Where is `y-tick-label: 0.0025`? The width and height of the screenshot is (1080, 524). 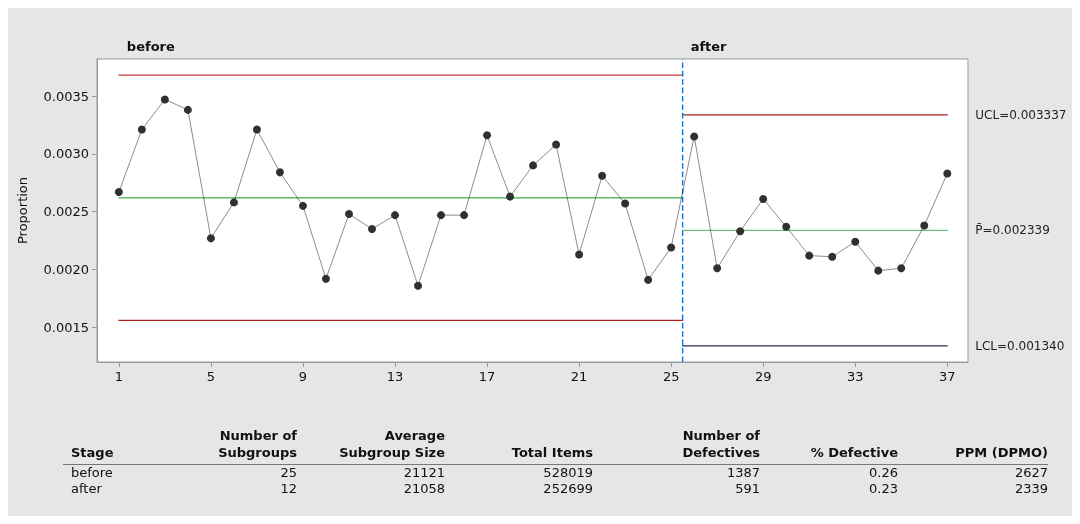
y-tick-label: 0.0025 is located at coordinates (66, 212).